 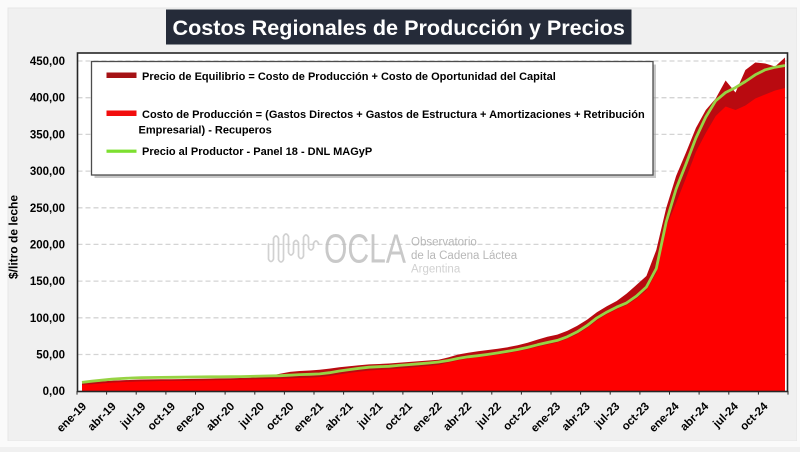 I want to click on svg-text: de la Cadena Láctea, so click(x=464, y=256).